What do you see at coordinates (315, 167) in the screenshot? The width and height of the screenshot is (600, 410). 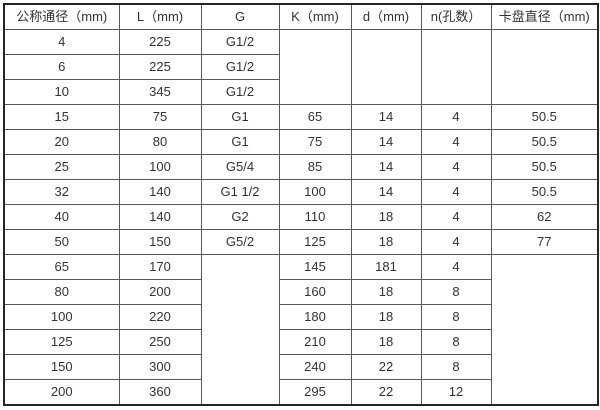 I see `table-cell: 85` at bounding box center [315, 167].